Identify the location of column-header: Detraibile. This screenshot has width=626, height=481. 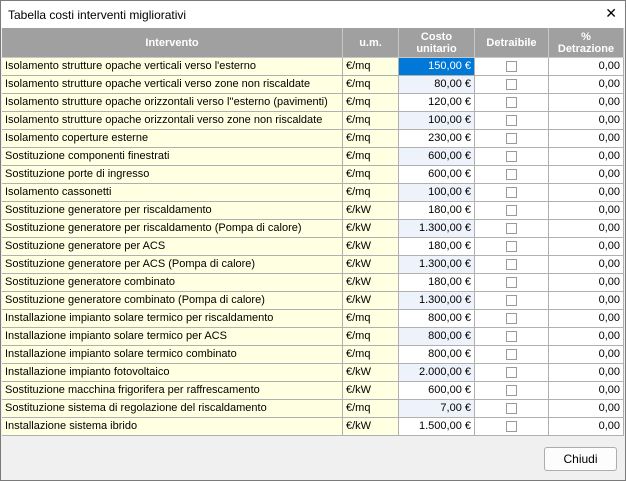
(512, 43).